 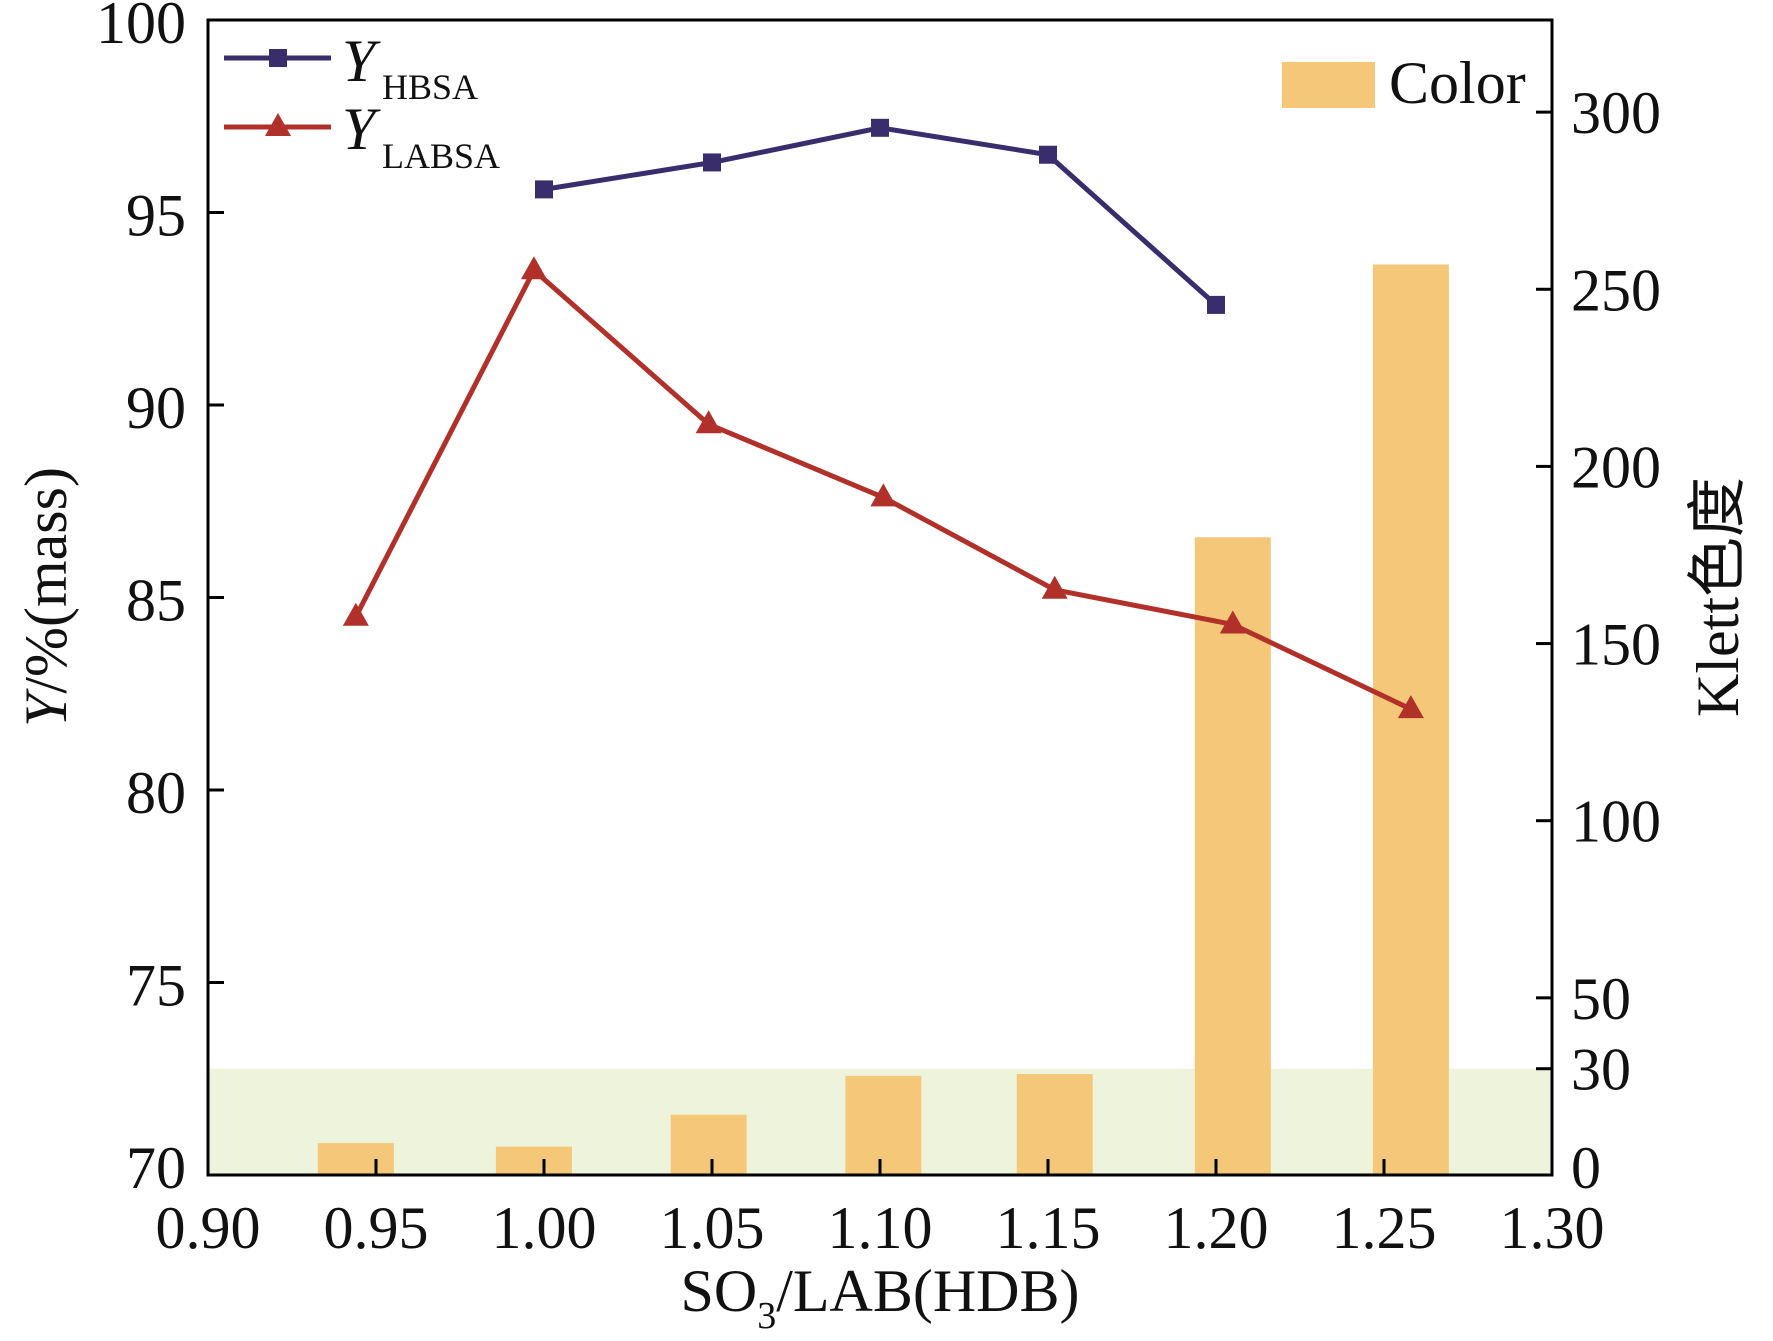 I want to click on y-left-axis-title-rest: /%(mass), so click(x=46, y=580).